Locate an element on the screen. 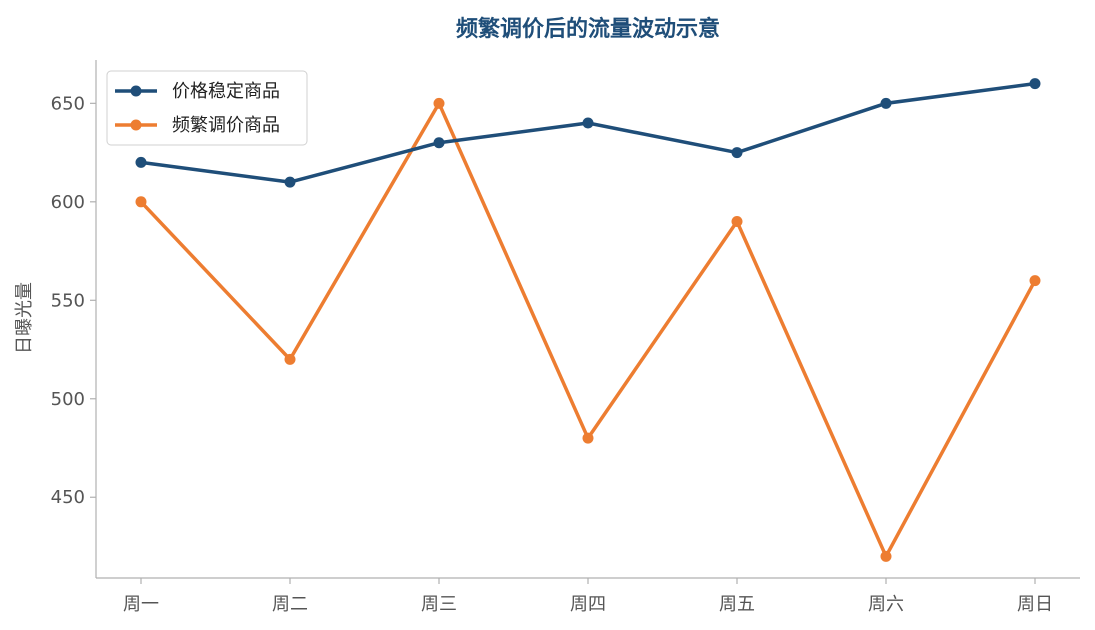 The image size is (1095, 630). y-tick-label: 600 is located at coordinates (68, 202).